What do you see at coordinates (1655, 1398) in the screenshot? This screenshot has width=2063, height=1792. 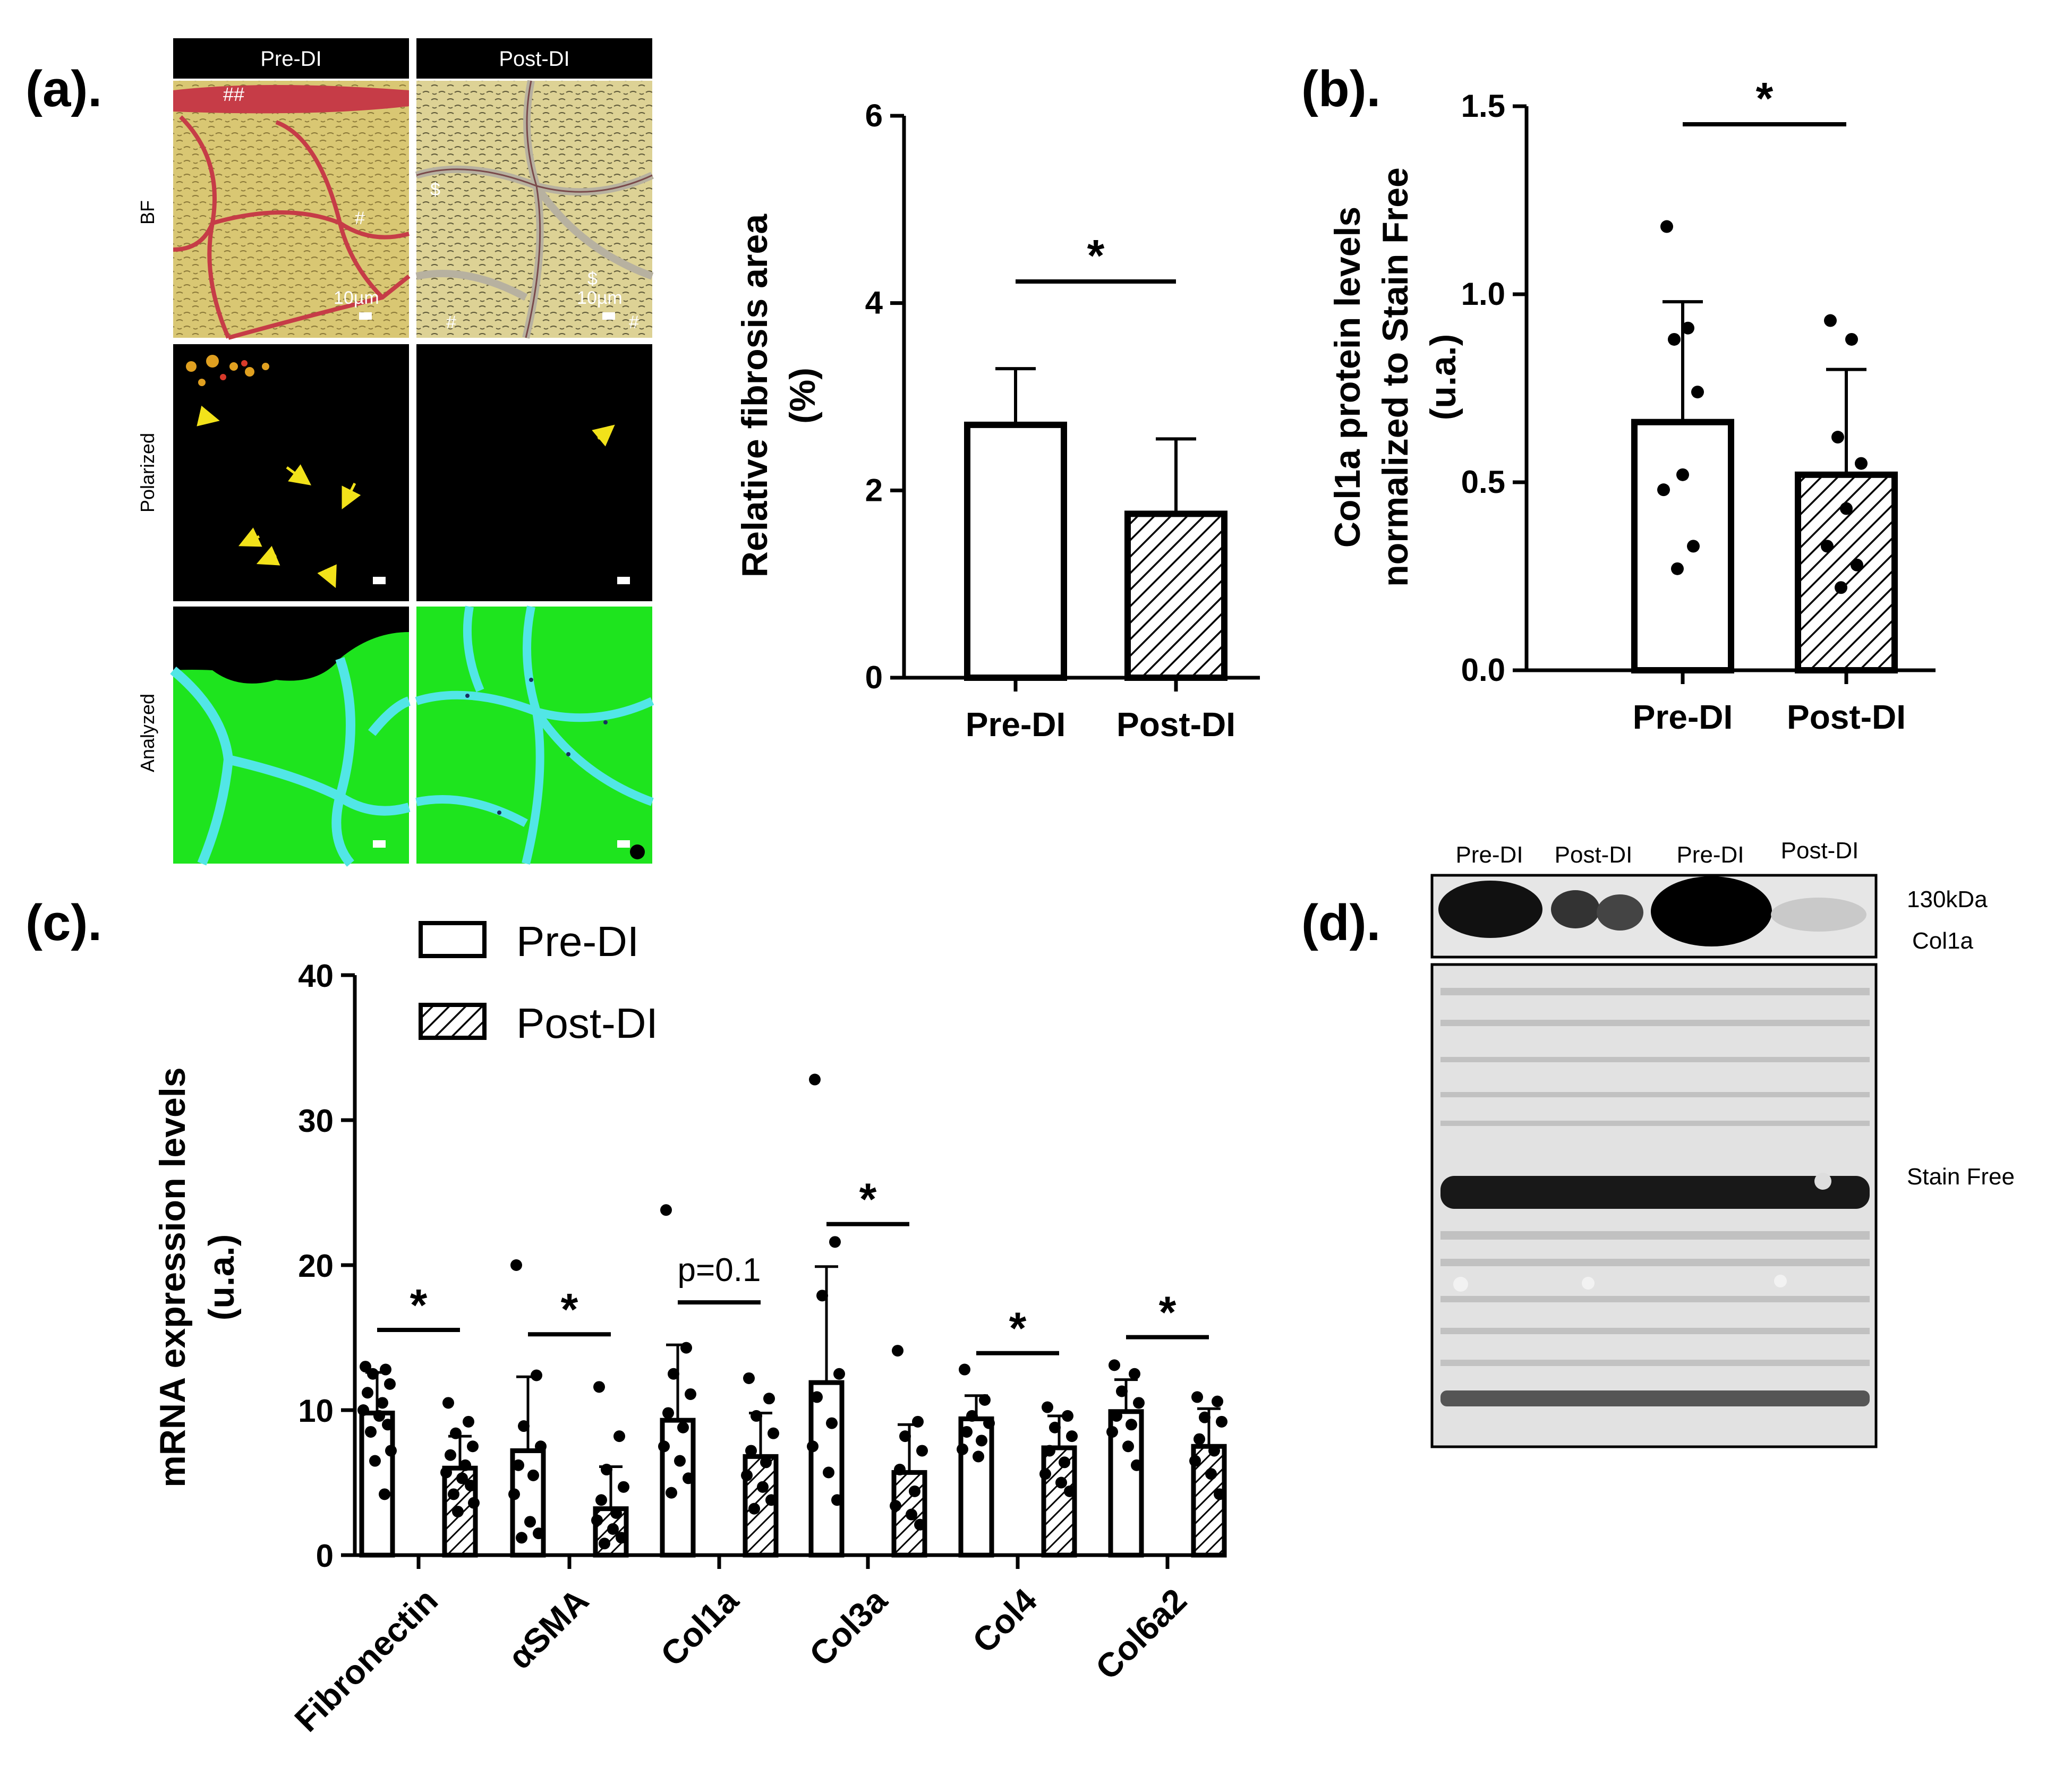 I see `blot-lower-band` at bounding box center [1655, 1398].